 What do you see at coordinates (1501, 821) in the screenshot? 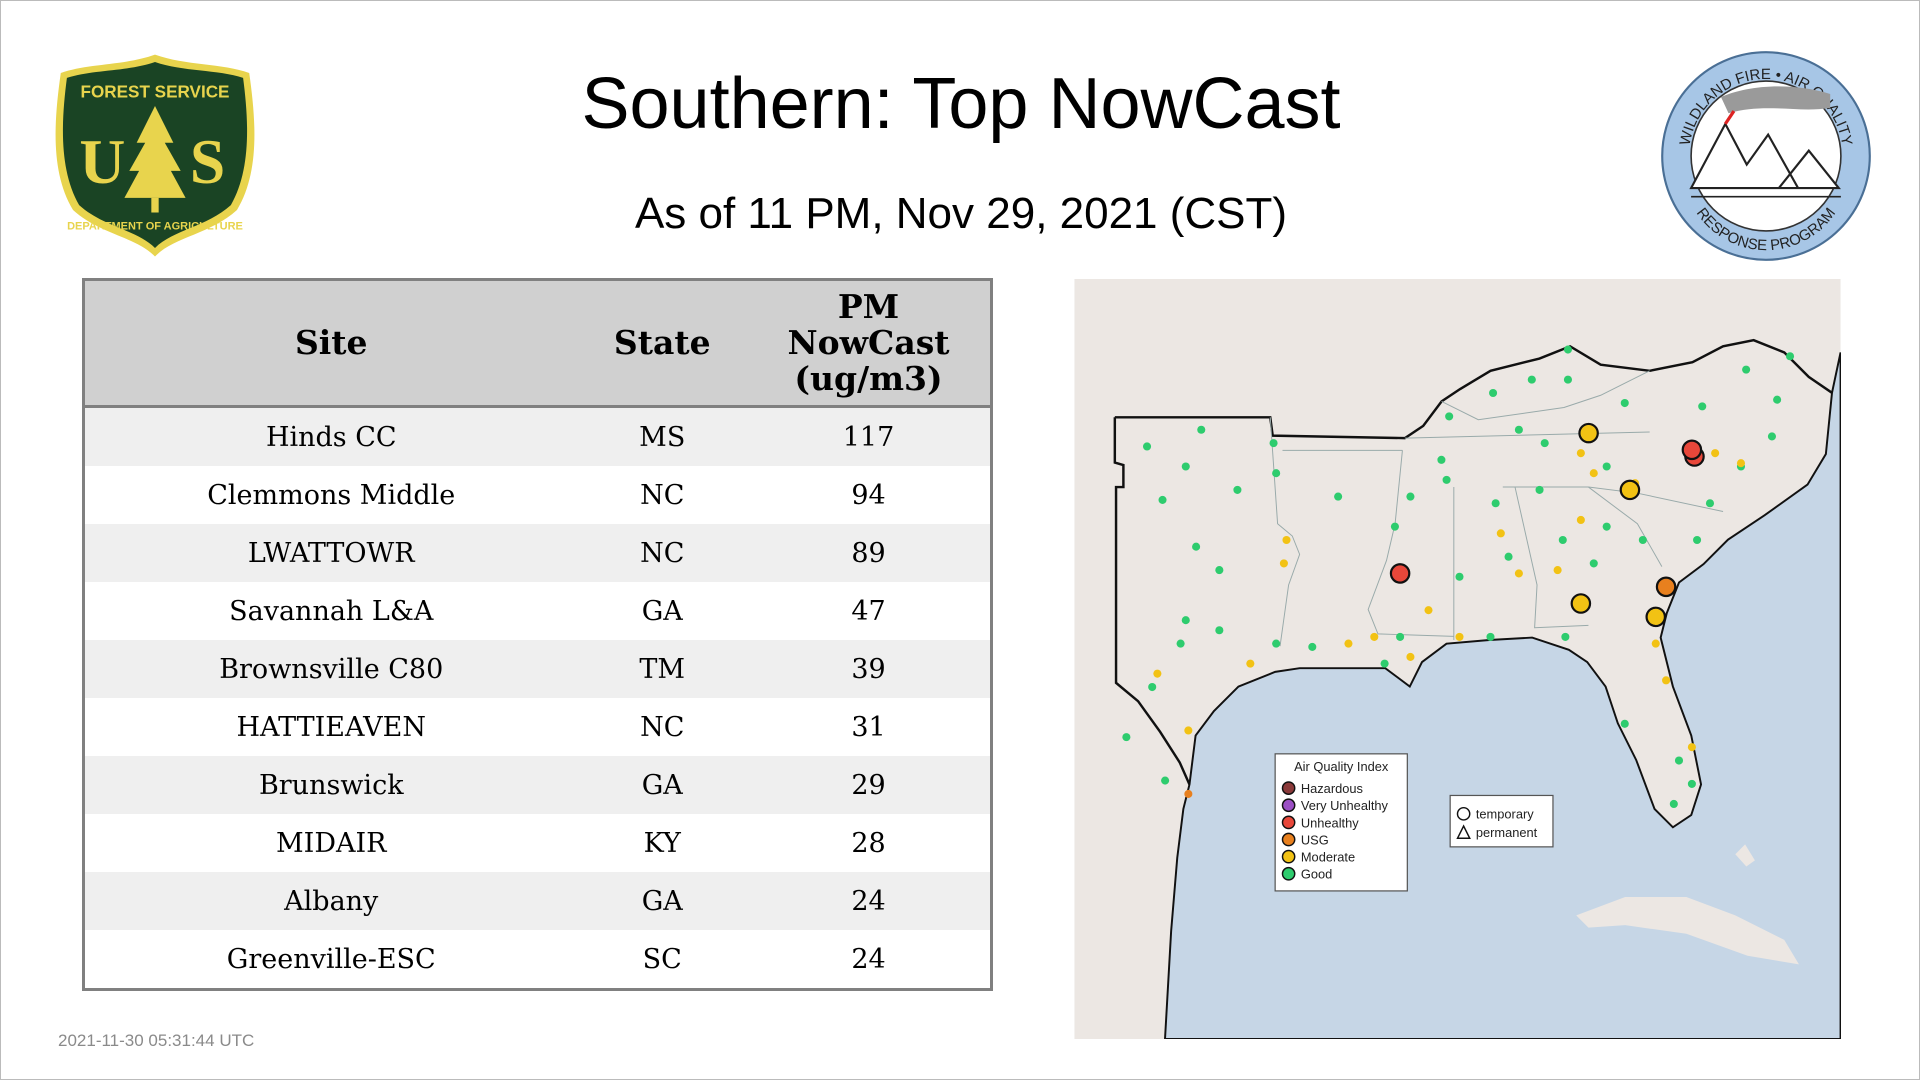
I see `shape-legend: temporary permanent` at bounding box center [1501, 821].